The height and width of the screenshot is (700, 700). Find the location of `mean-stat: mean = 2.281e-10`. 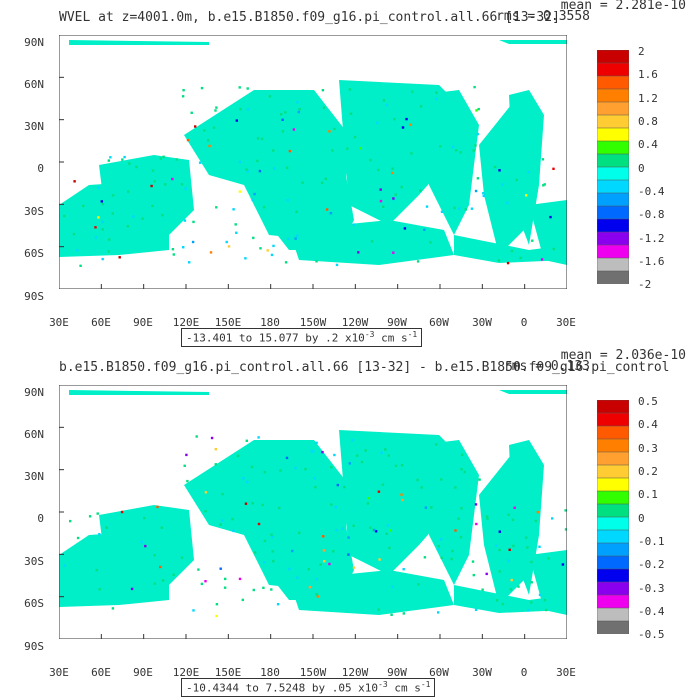

mean-stat: mean = 2.281e-10 is located at coordinates (623, 6).